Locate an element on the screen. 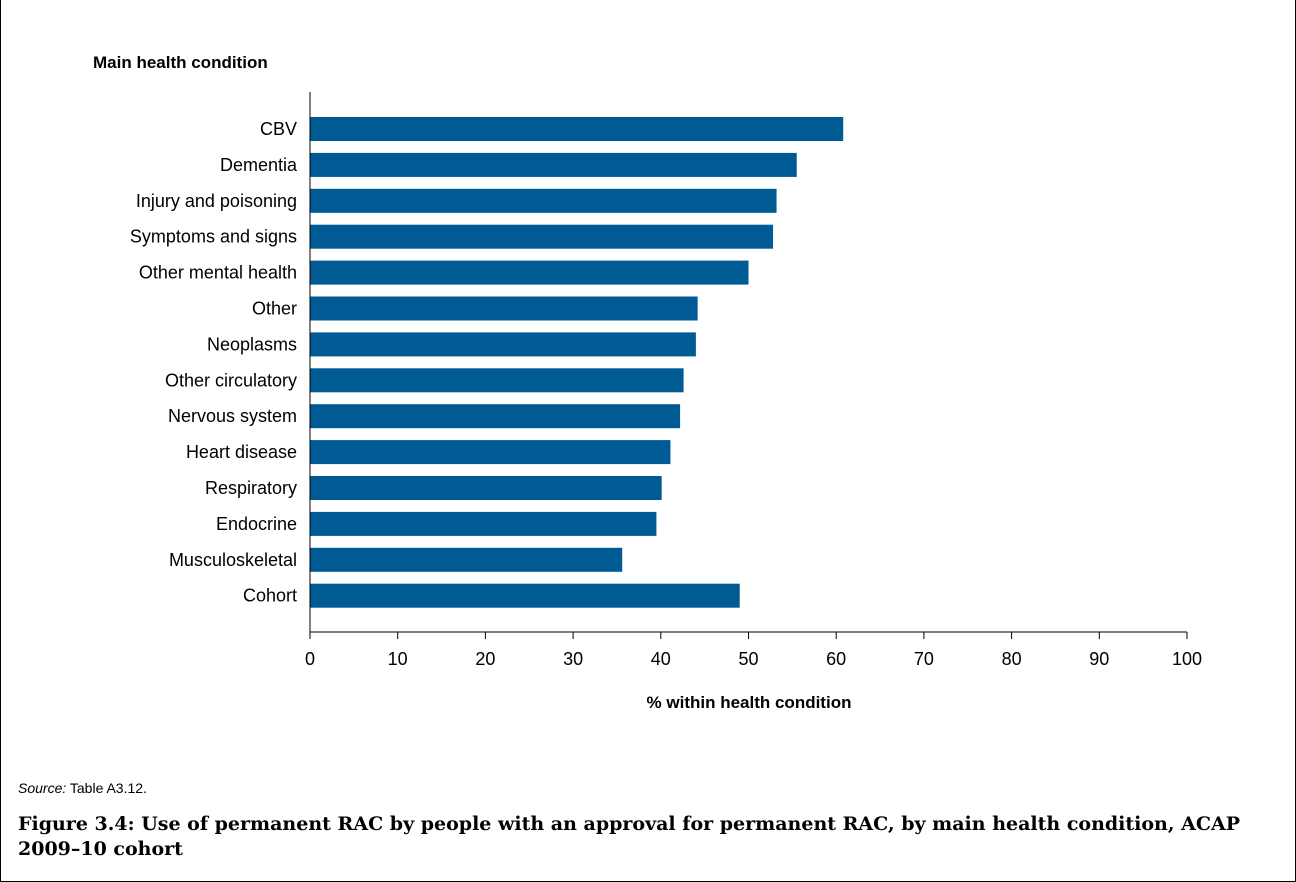 Image resolution: width=1296 pixels, height=882 pixels. category-label: Neoplasms is located at coordinates (252, 344).